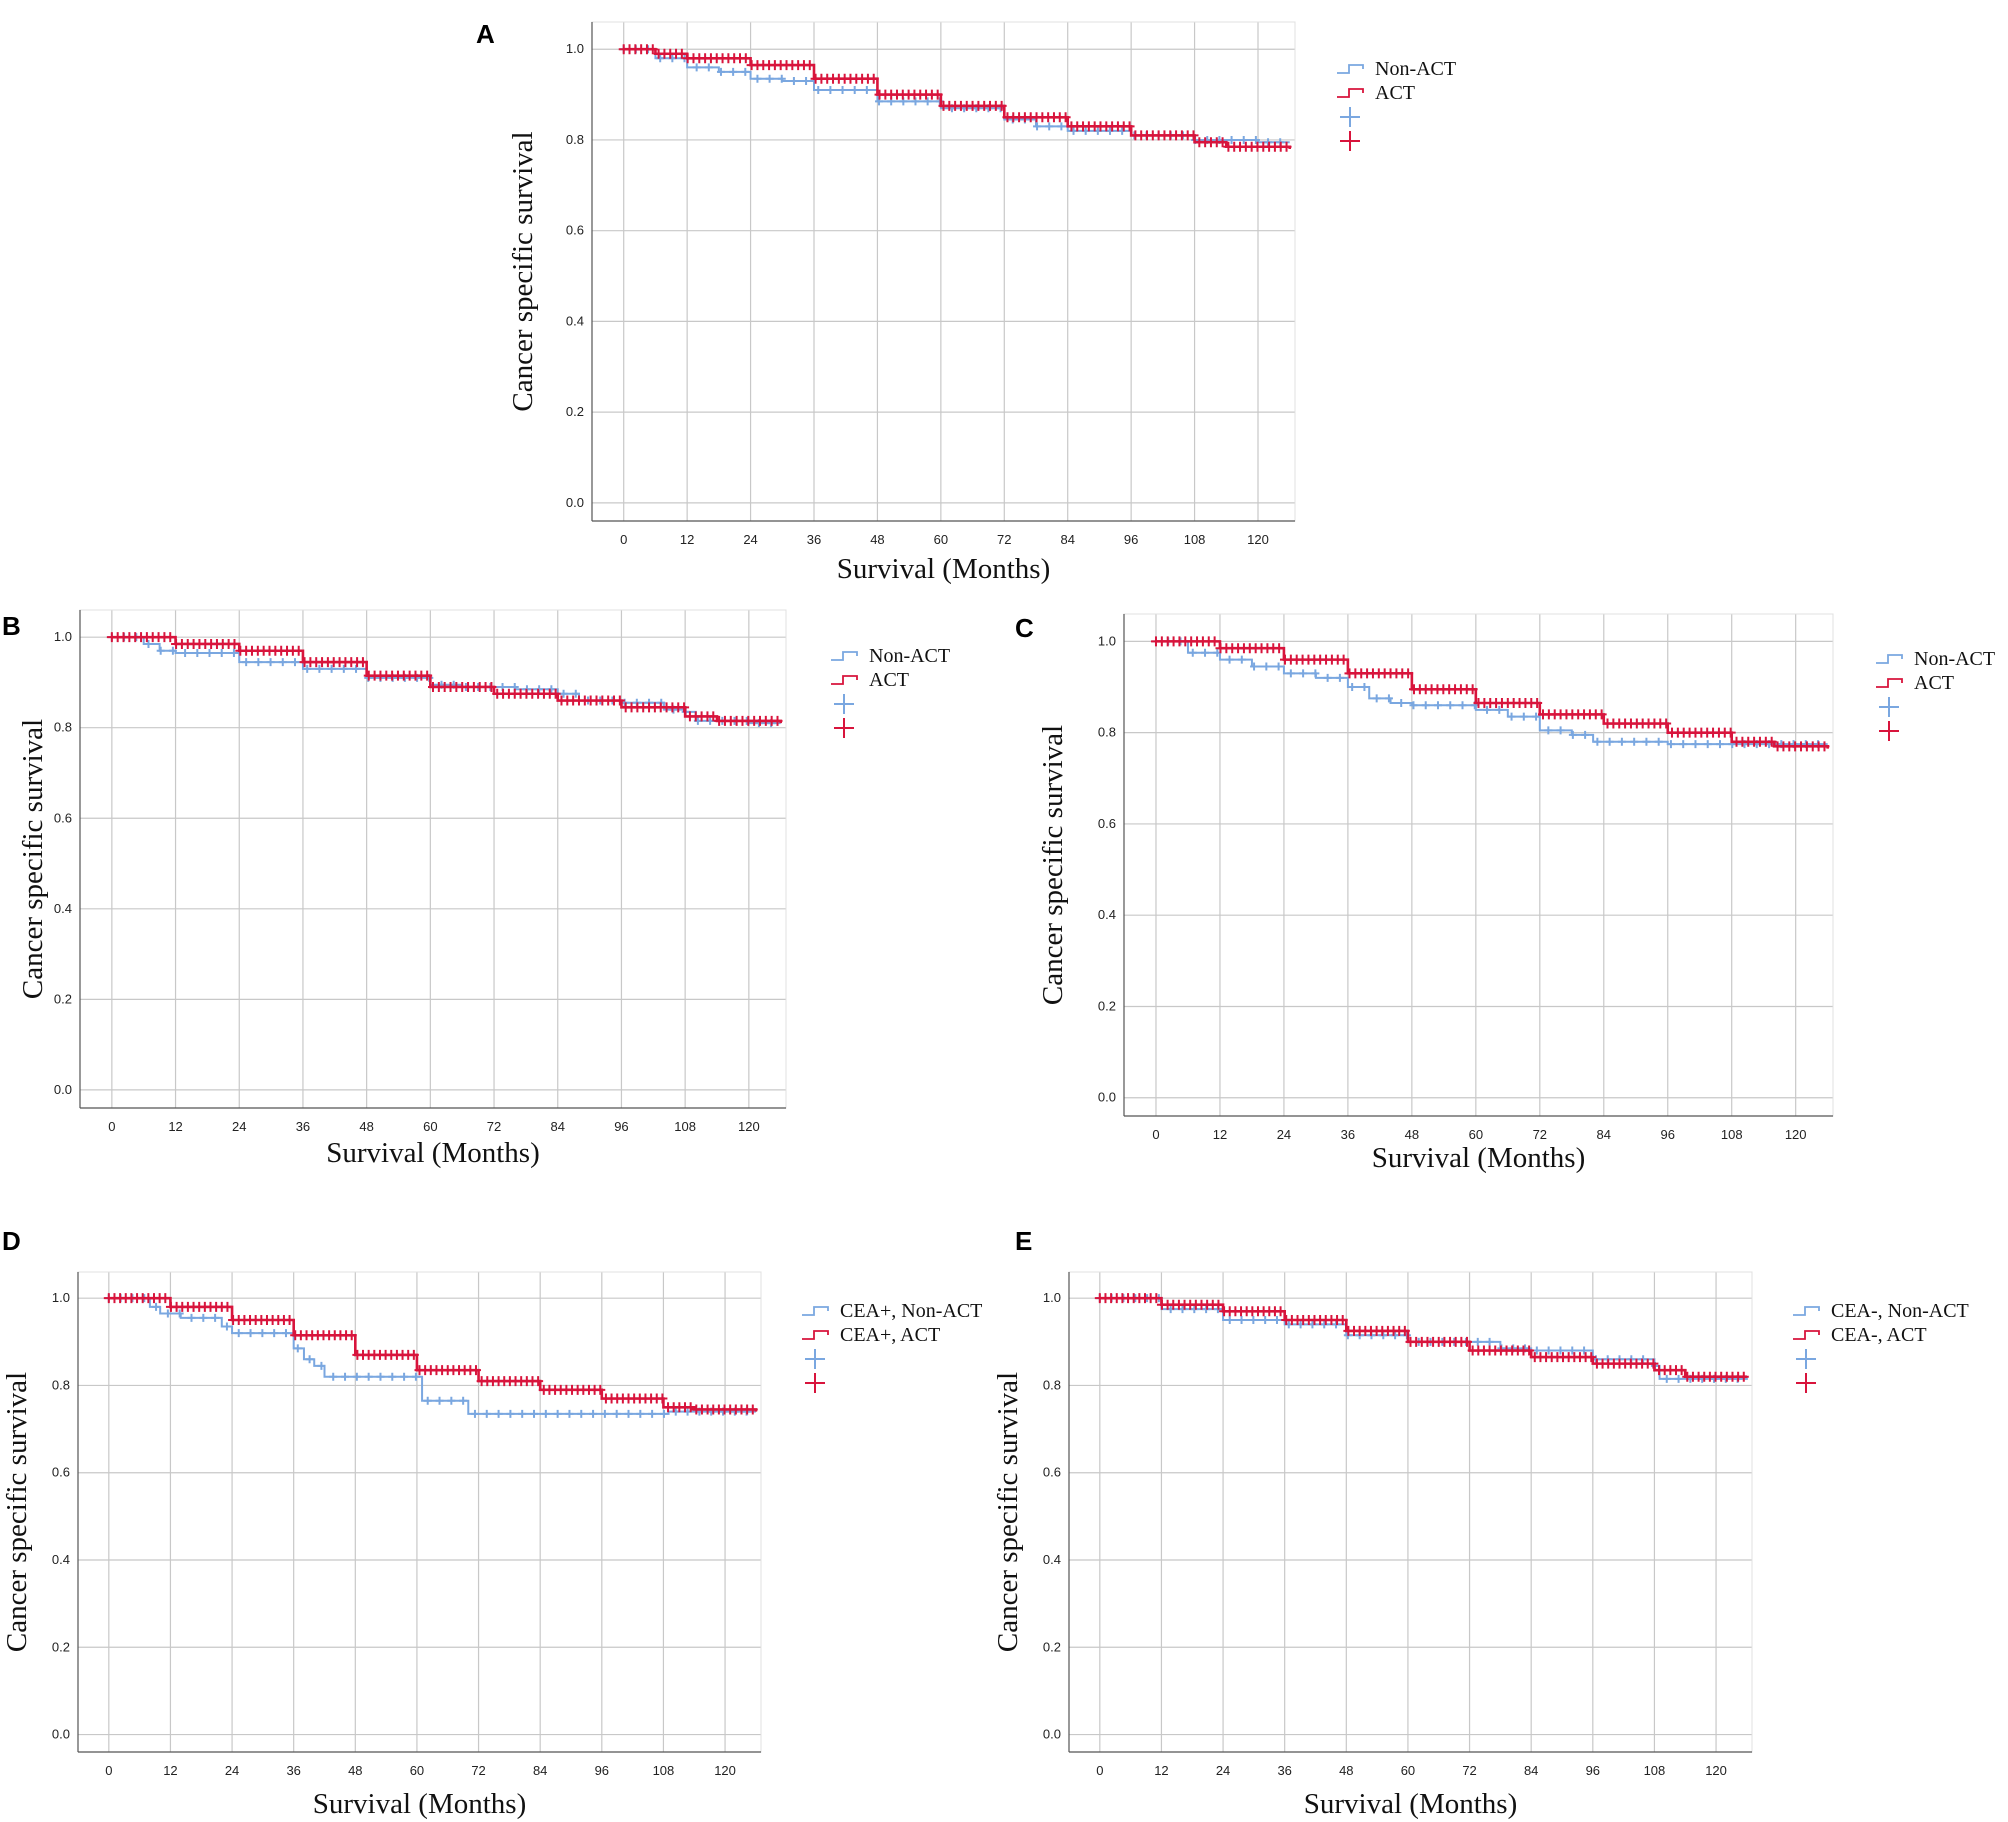  What do you see at coordinates (1004, 539) in the screenshot?
I see `x-tick-label: 72` at bounding box center [1004, 539].